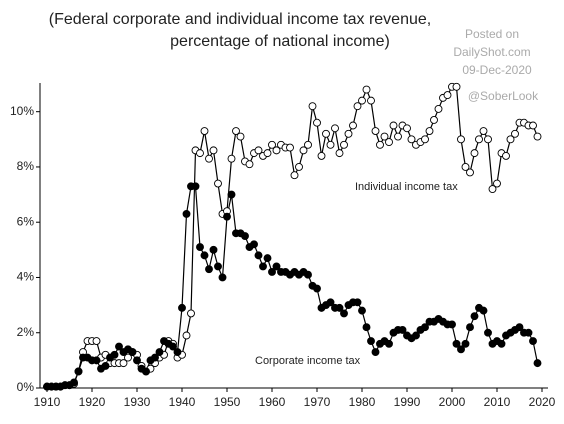  I want to click on watermark: 09-Dec-2020, so click(497, 70).